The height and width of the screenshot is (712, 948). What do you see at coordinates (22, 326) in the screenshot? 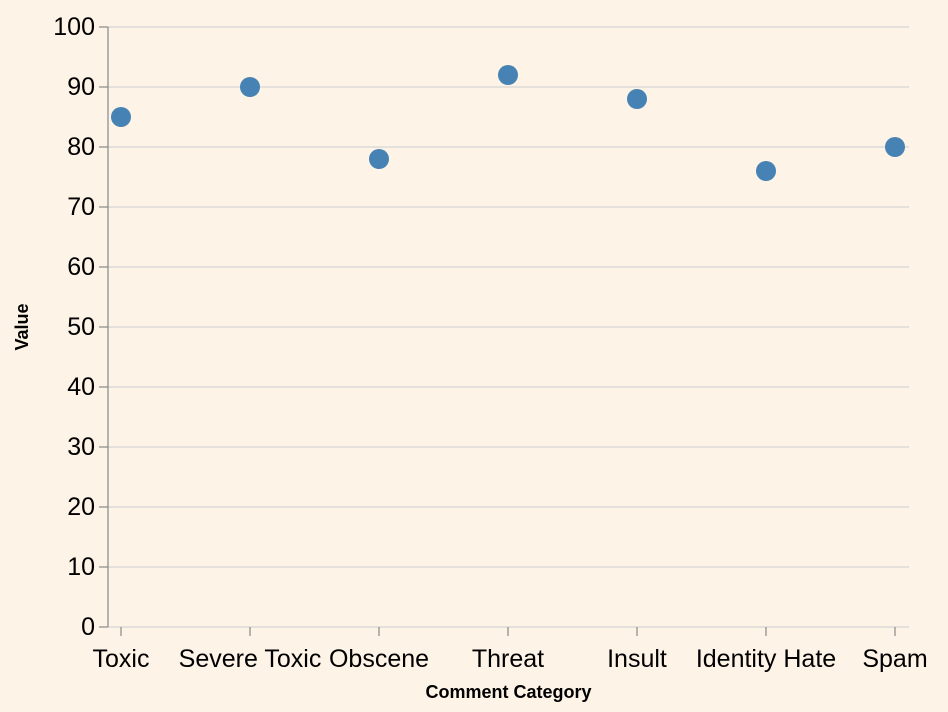
I see `y-axis-title: Value` at bounding box center [22, 326].